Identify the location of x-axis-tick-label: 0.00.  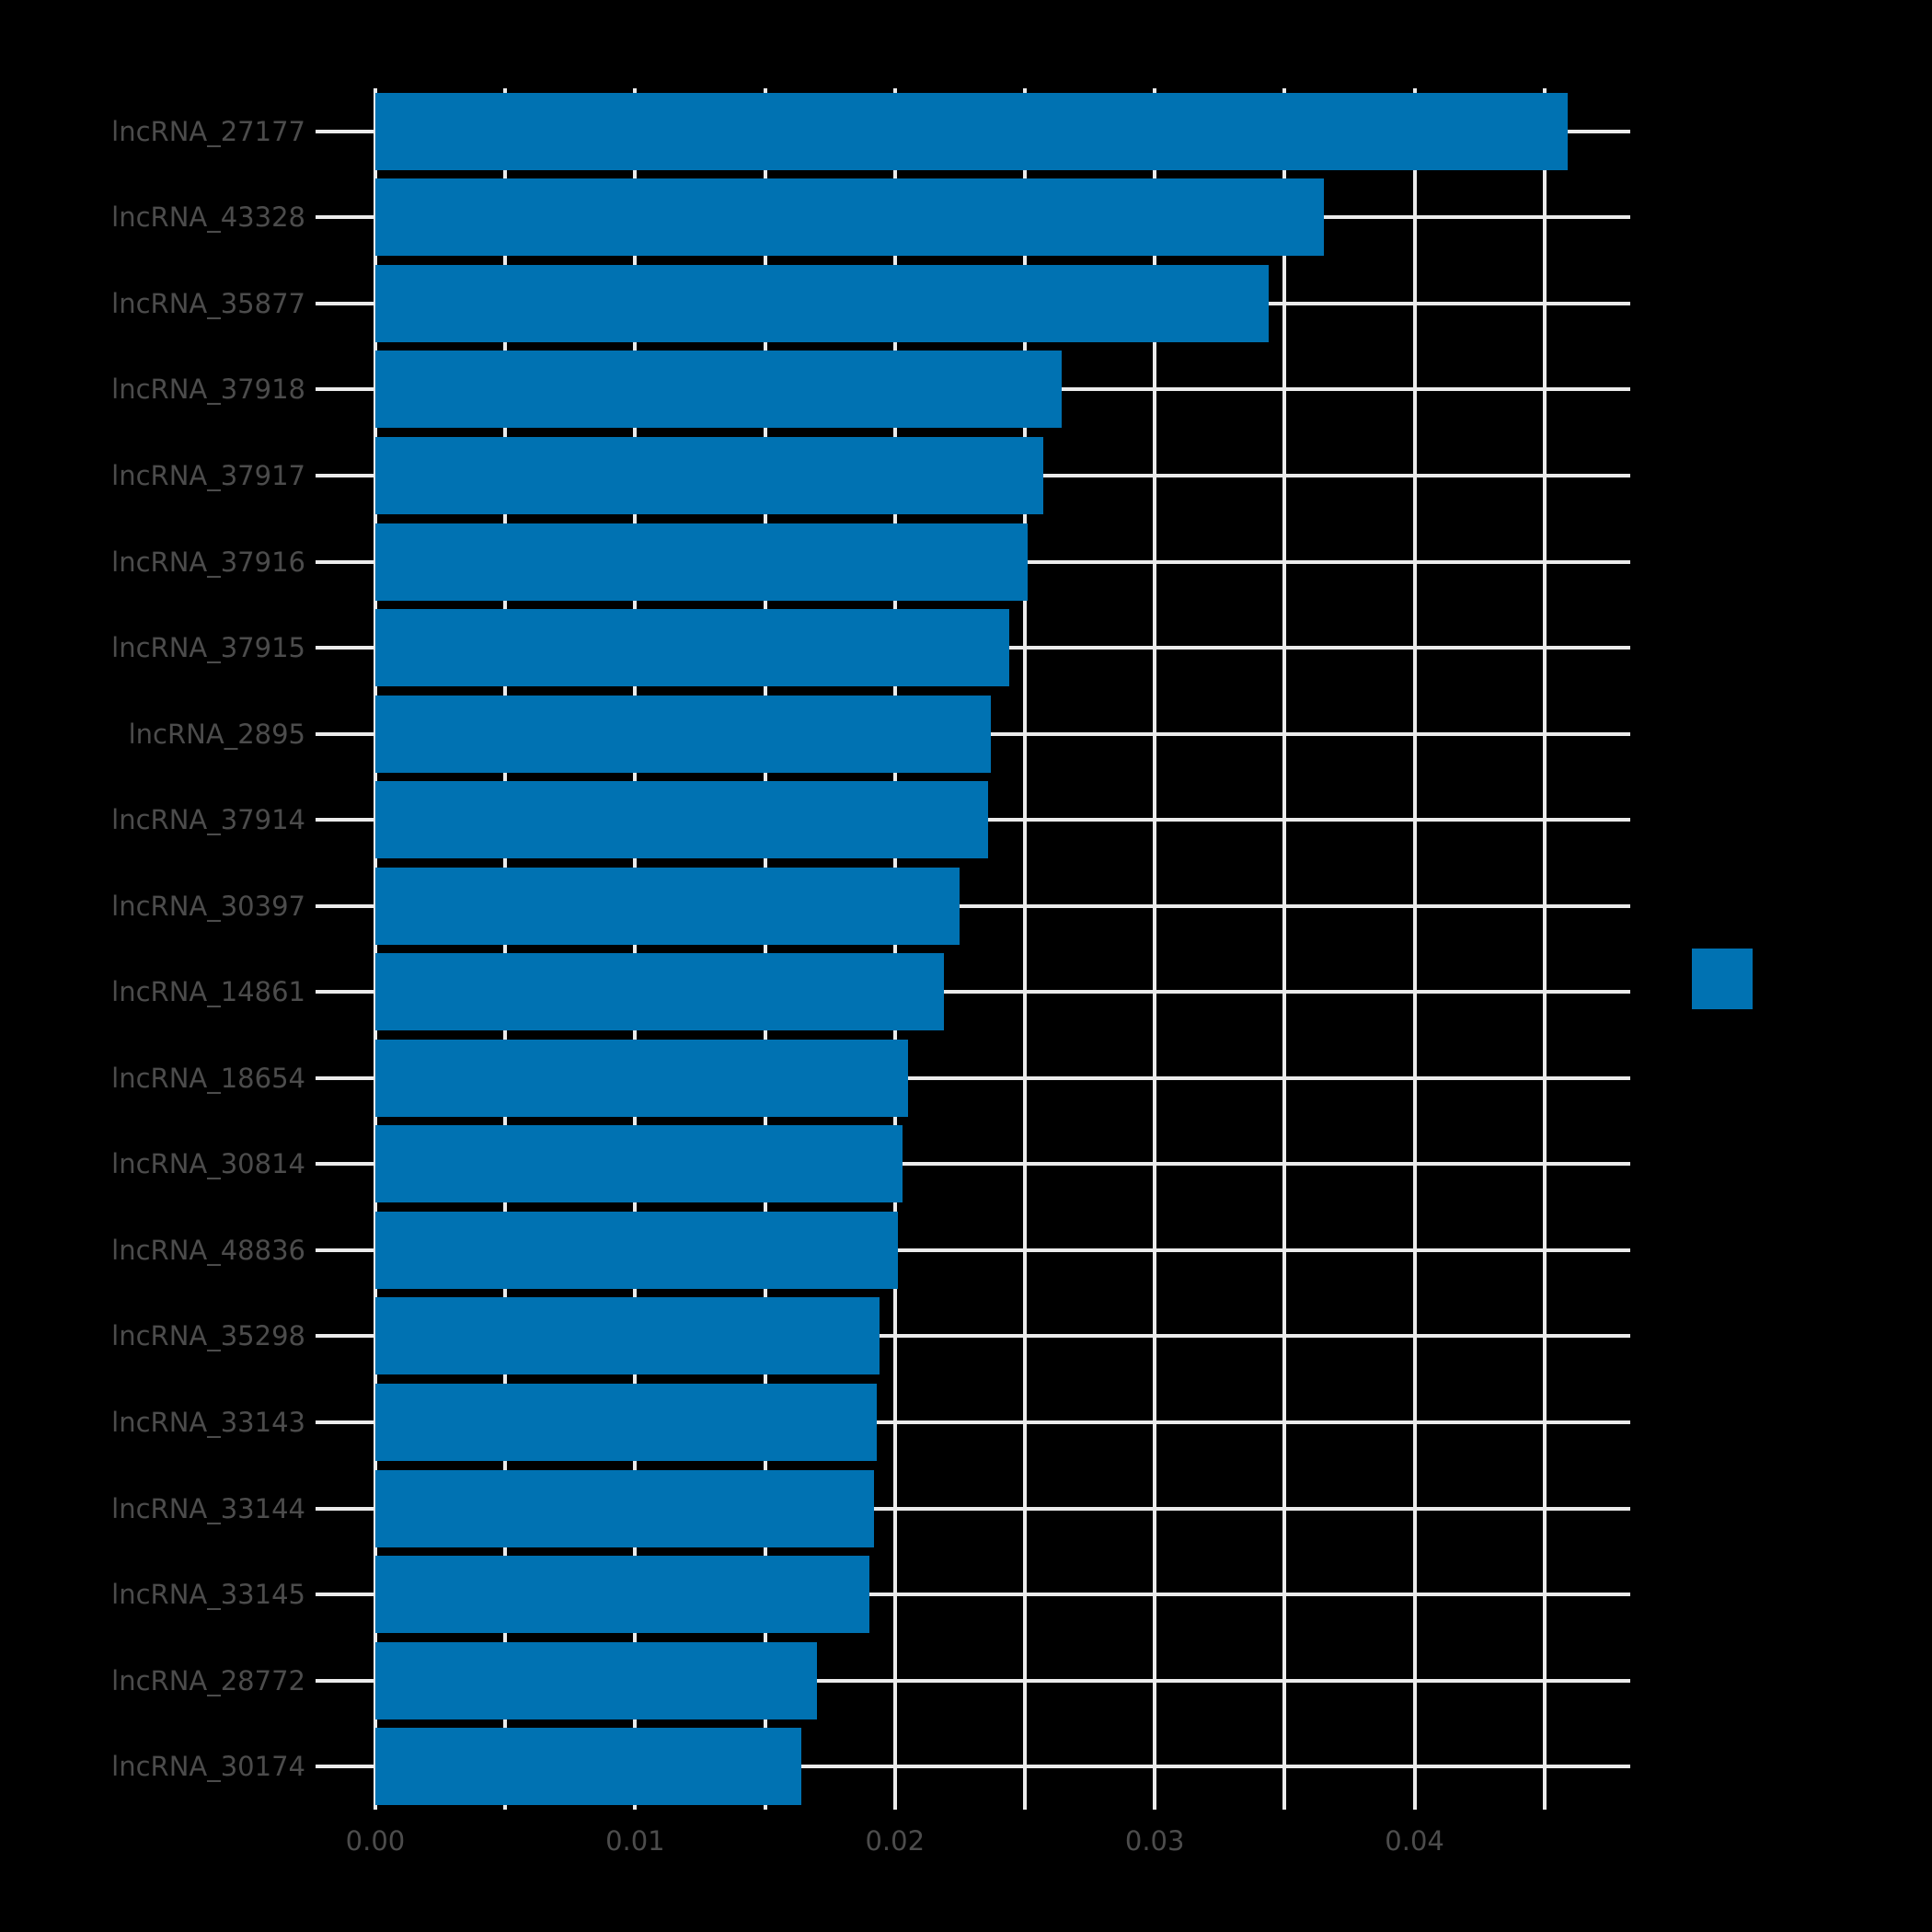
(375, 1841).